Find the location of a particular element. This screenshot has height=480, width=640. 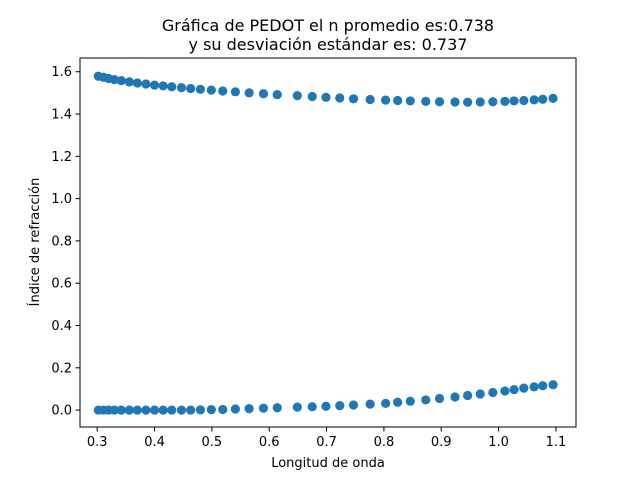

x-tick-label: 0.9 is located at coordinates (441, 442).